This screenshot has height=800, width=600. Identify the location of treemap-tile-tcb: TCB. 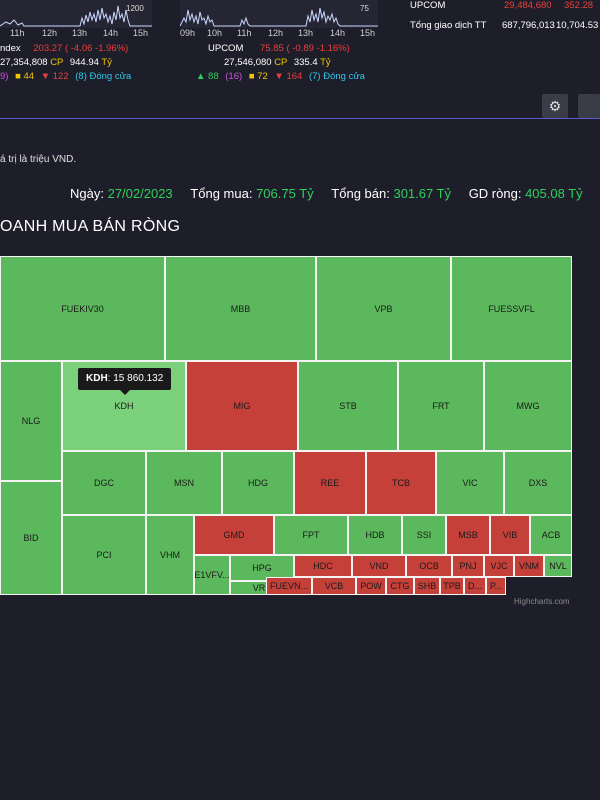
(401, 483).